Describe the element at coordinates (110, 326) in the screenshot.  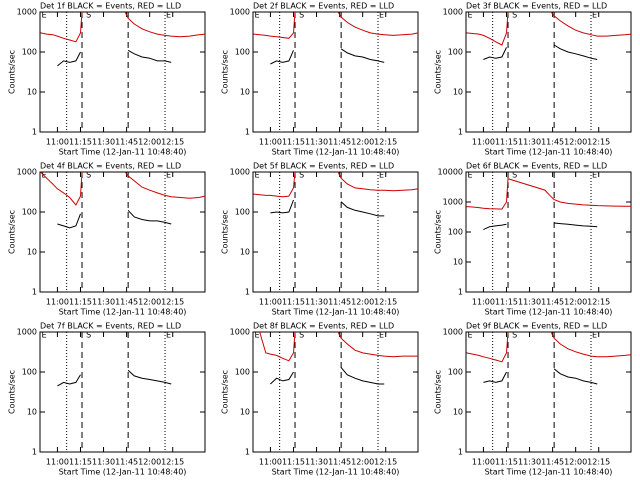
I see `chart-title: Det 7f BLACK = Events, RED = LLD` at that location.